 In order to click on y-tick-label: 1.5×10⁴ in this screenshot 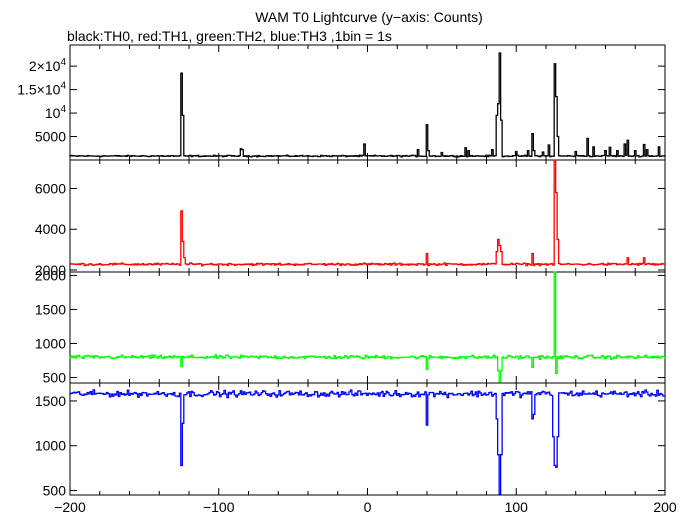, I will do `click(41, 89)`.